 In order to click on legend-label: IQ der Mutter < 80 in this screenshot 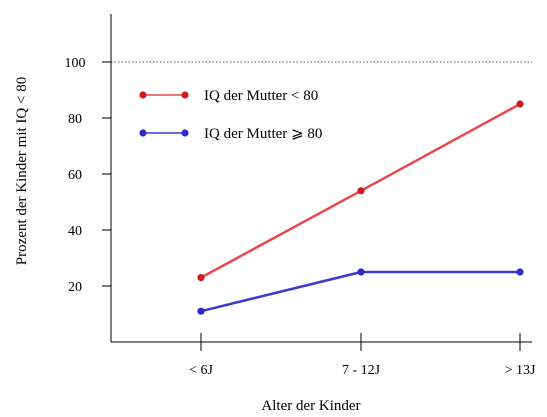, I will do `click(261, 96)`.